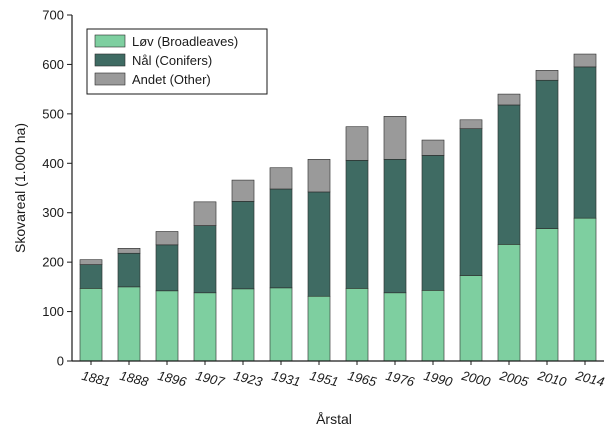 This screenshot has height=428, width=612. Describe the element at coordinates (171, 79) in the screenshot. I see `legend-label-2: Andet (Other)` at that location.